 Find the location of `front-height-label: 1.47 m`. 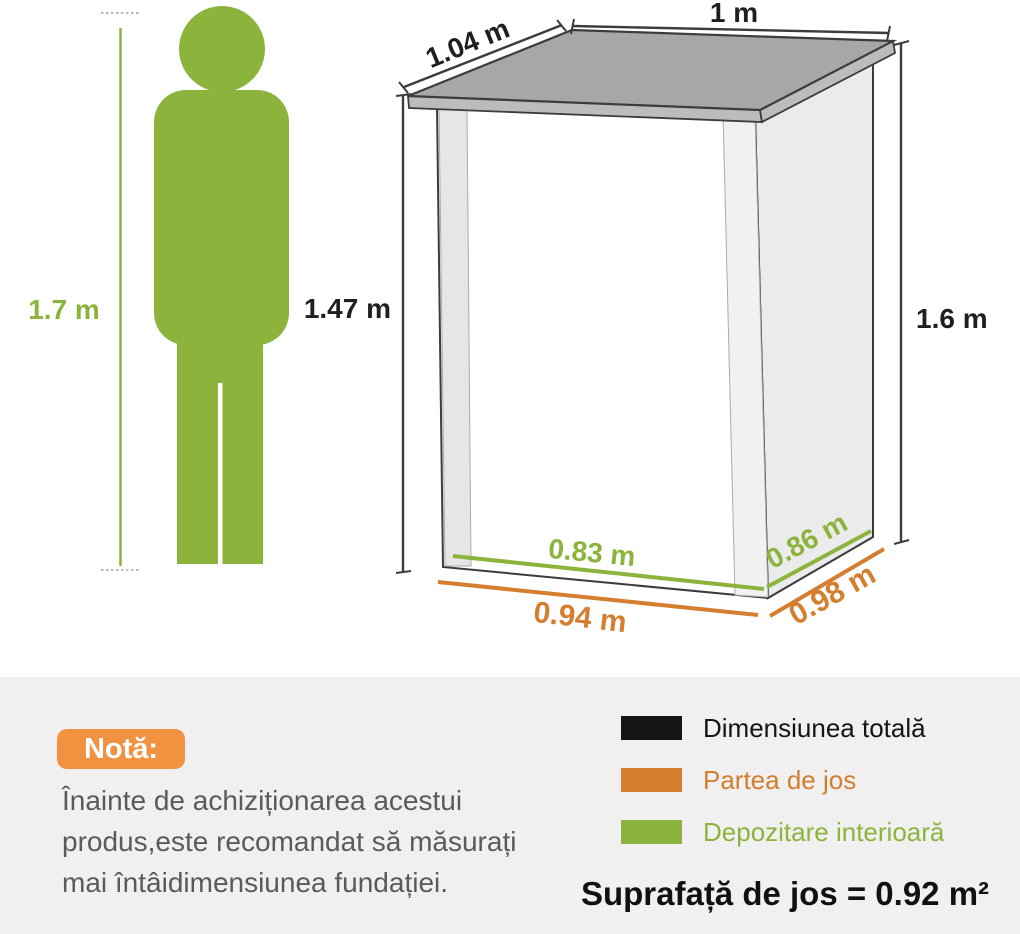

front-height-label: 1.47 m is located at coordinates (347, 308).